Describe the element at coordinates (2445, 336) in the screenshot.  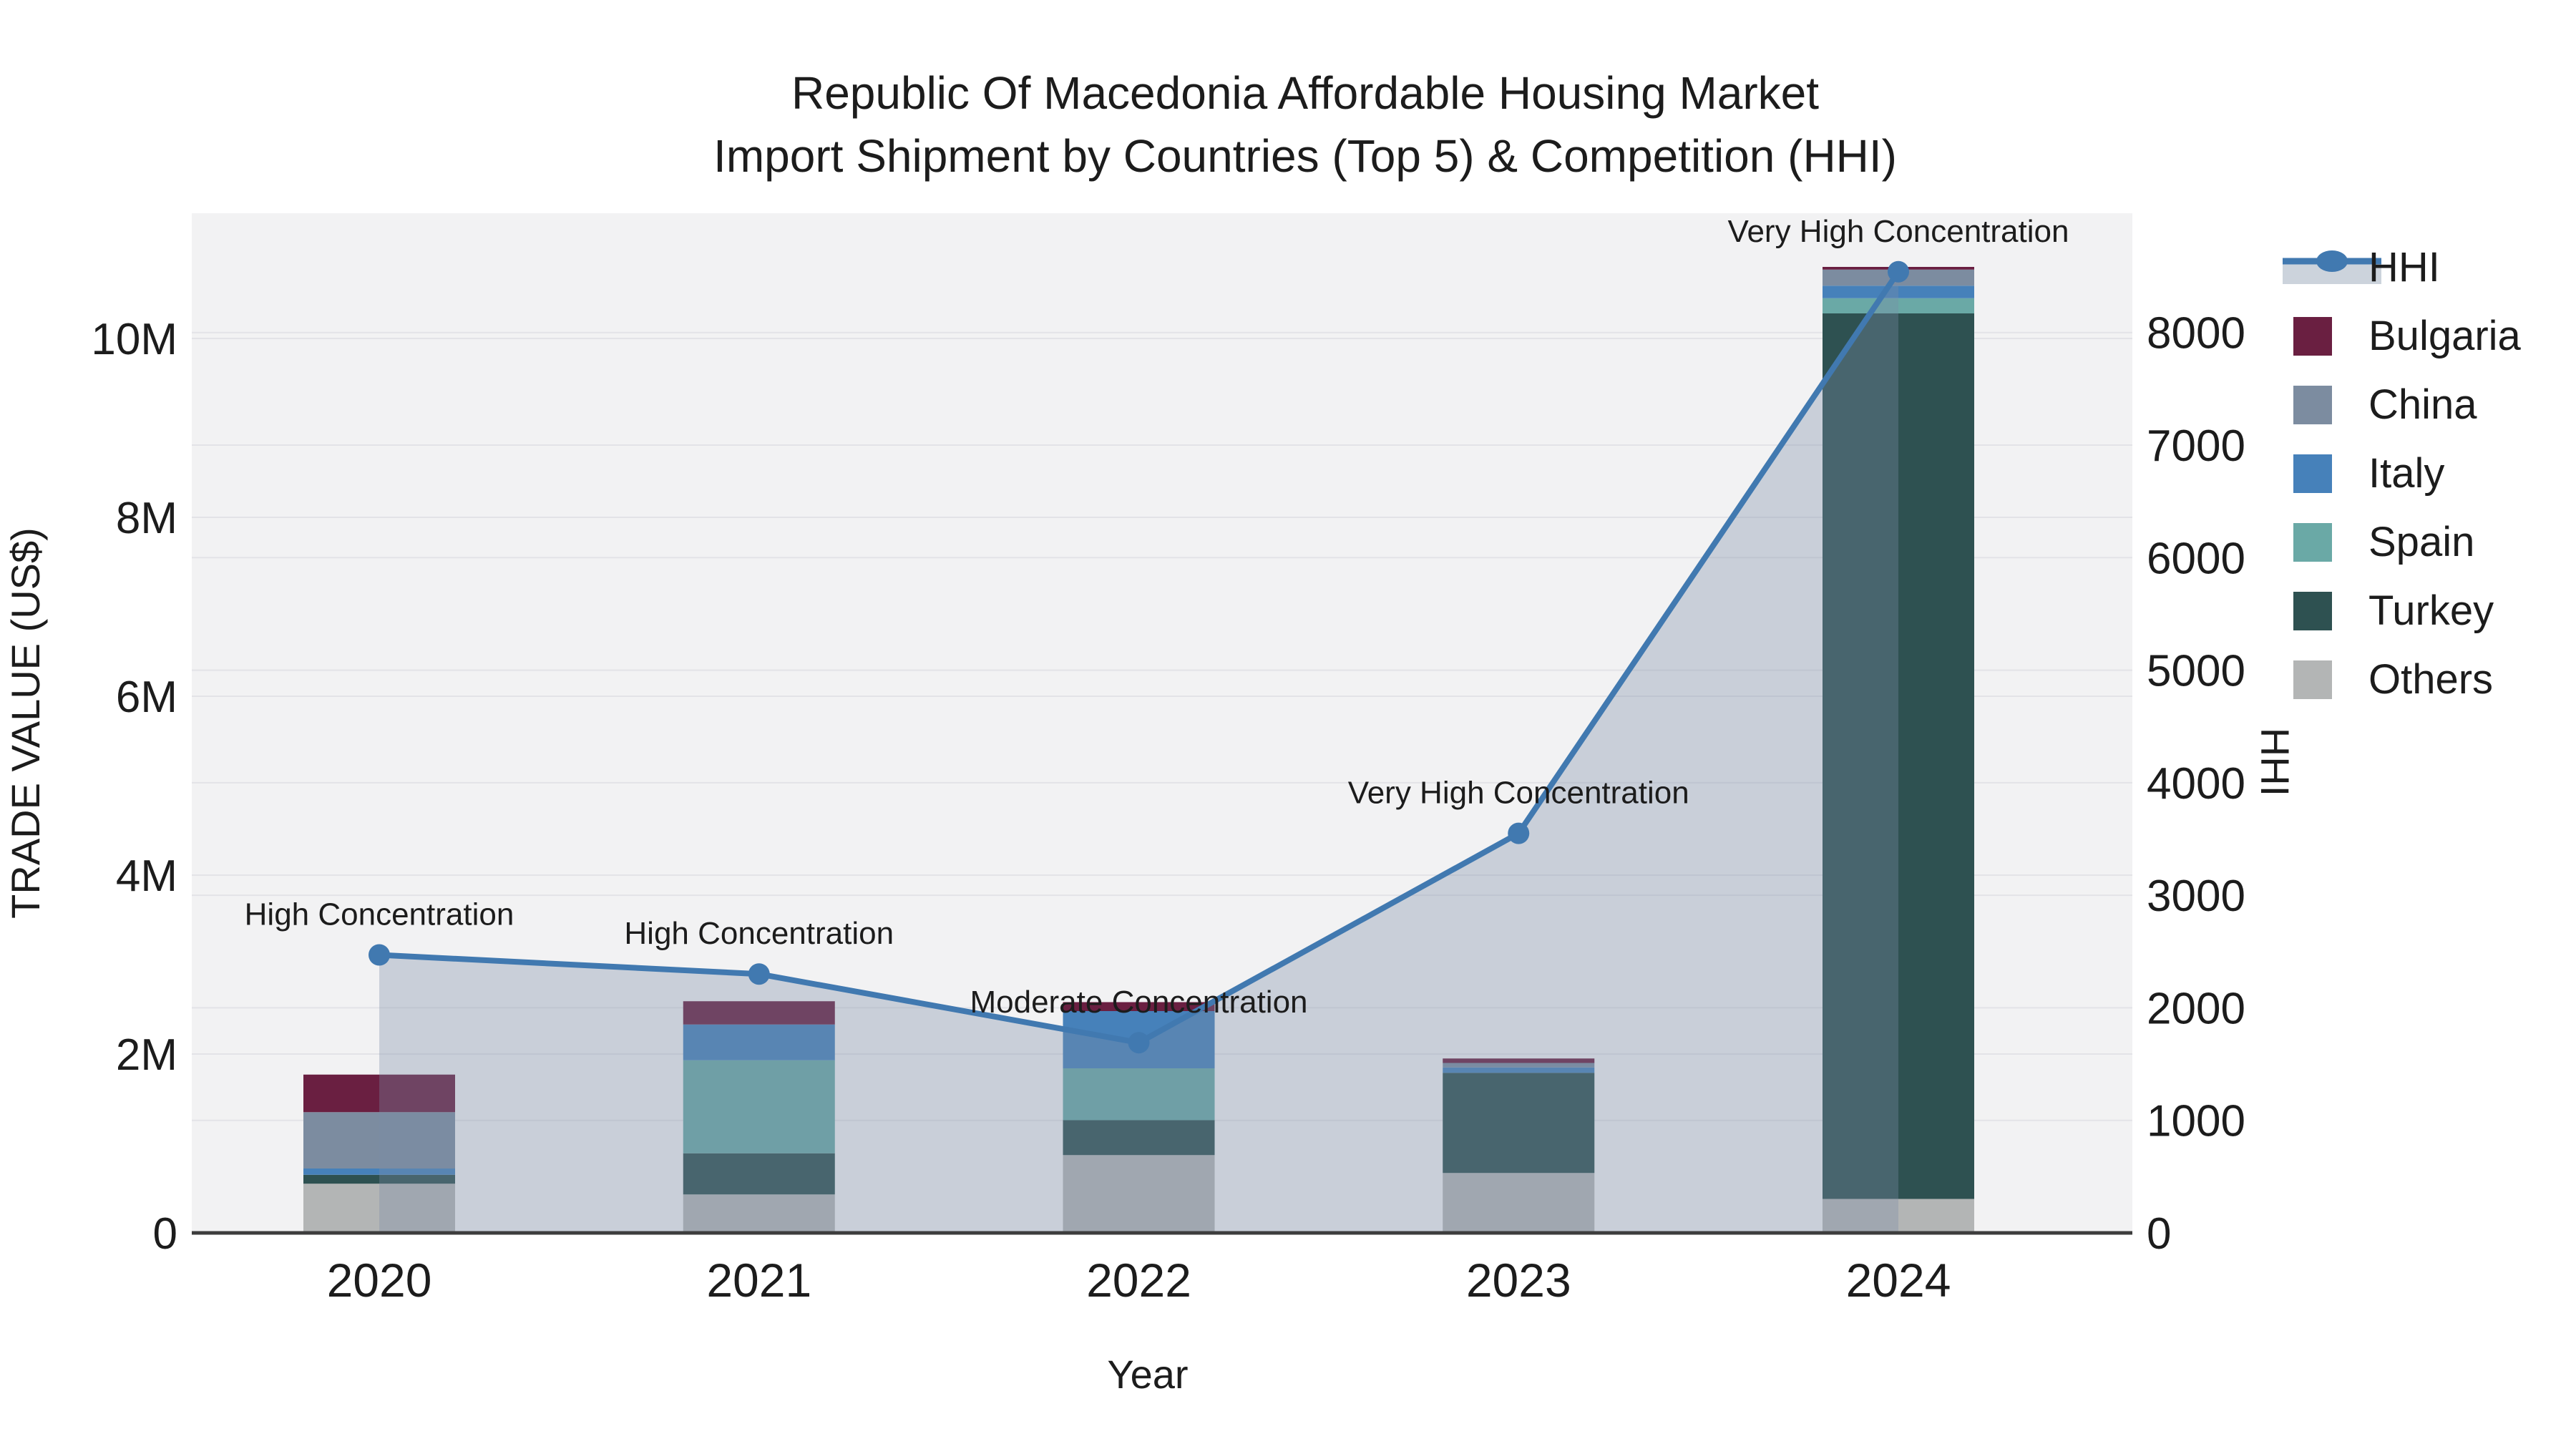
I see `legend-label-bulgaria: Bulgaria` at that location.